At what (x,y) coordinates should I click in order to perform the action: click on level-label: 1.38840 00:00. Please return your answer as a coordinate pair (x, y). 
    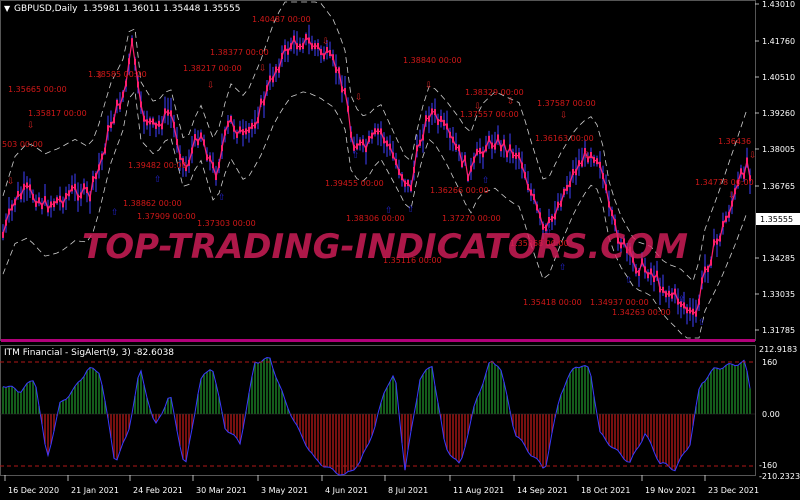
    Looking at the image, I should click on (432, 60).